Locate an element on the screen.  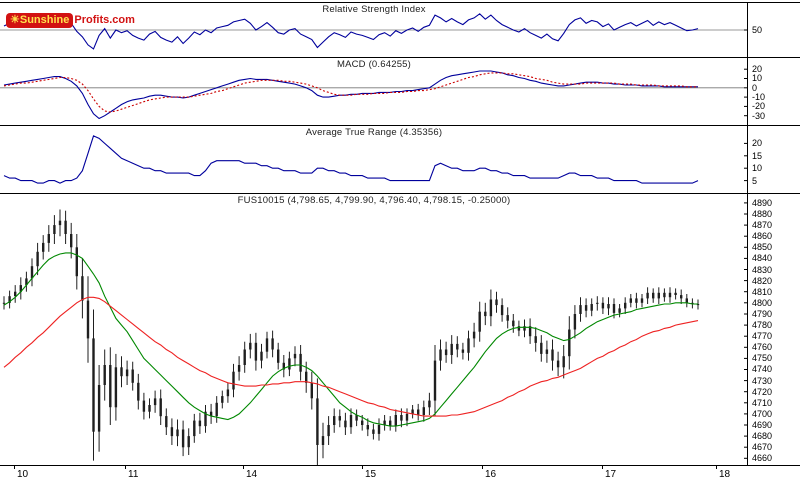
y-axis-label: 4710 is located at coordinates (762, 402).